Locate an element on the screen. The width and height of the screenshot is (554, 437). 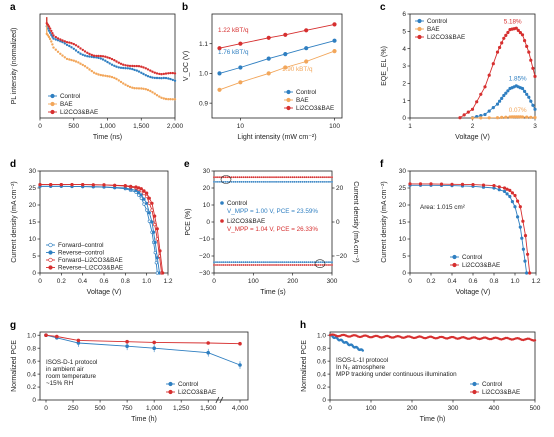
y-tick-label: 0.6 is located at coordinates (31, 361).